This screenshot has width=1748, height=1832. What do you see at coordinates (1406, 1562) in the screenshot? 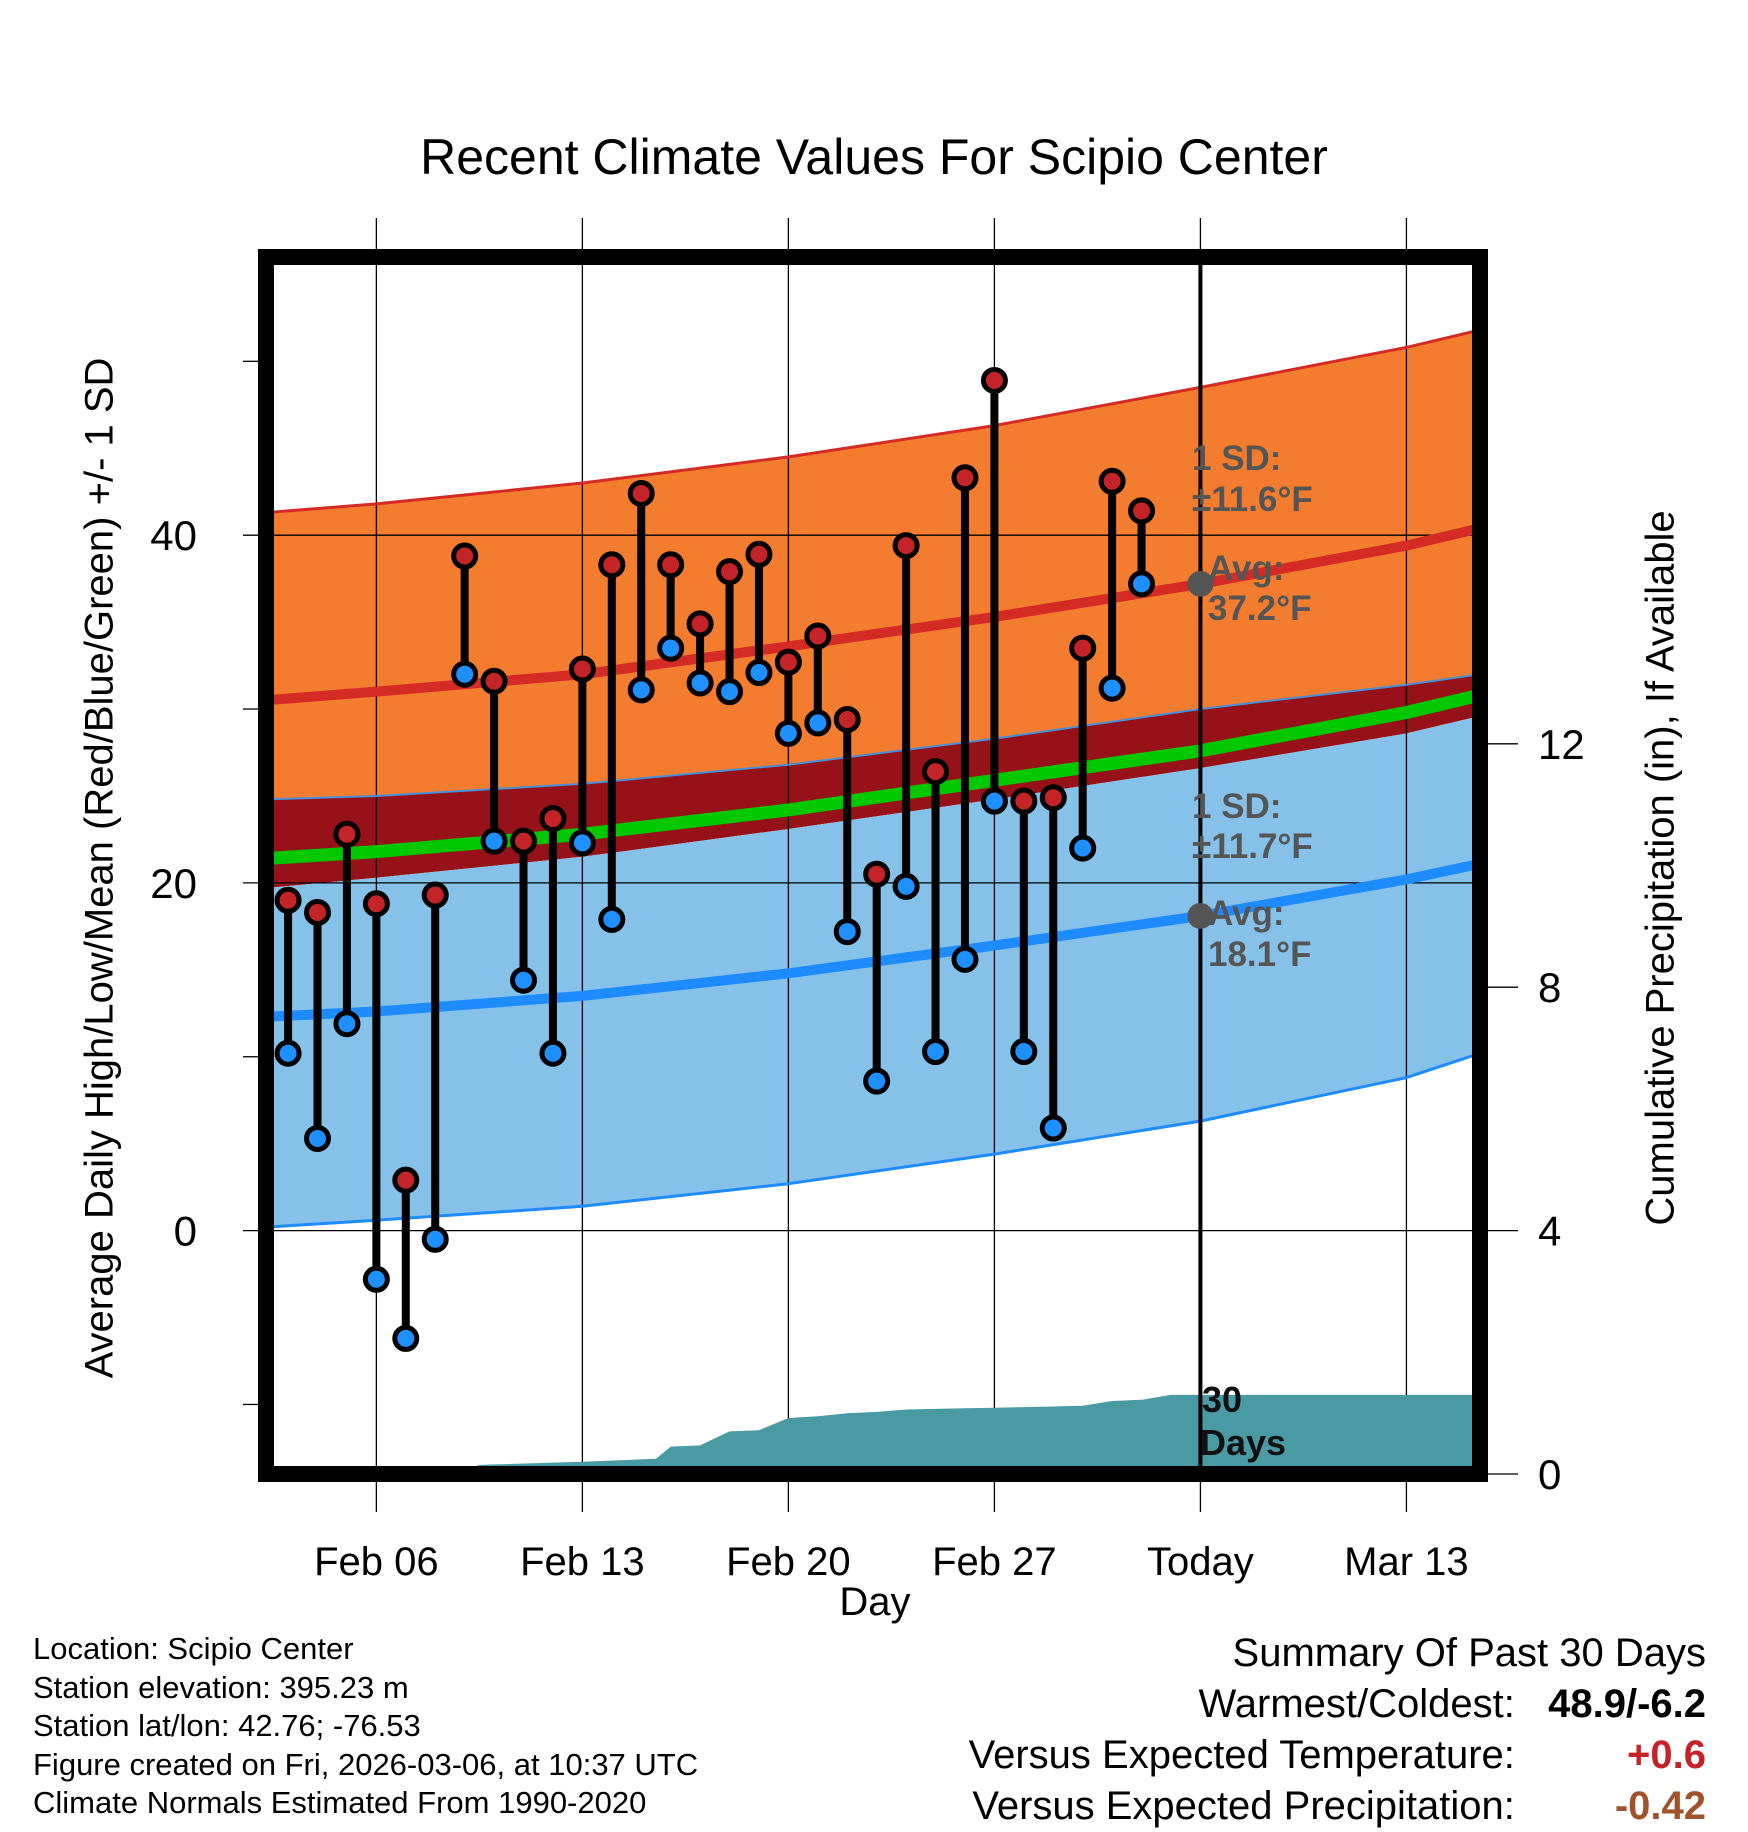
I see `x-tick-label: Mar 13` at bounding box center [1406, 1562].